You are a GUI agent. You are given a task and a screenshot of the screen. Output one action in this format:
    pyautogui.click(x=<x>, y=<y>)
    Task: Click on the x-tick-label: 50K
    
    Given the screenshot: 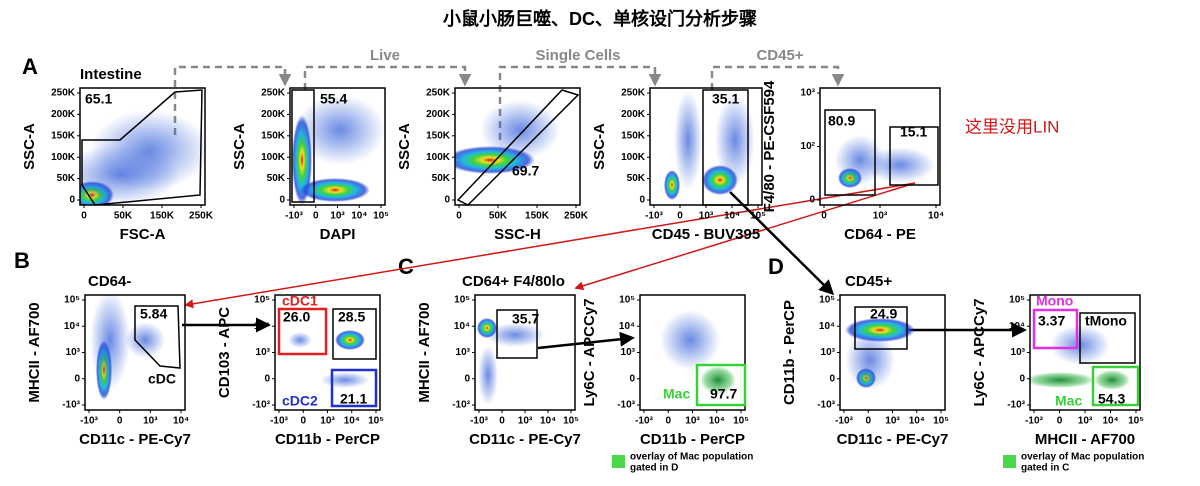 What is the action you would take?
    pyautogui.click(x=498, y=216)
    